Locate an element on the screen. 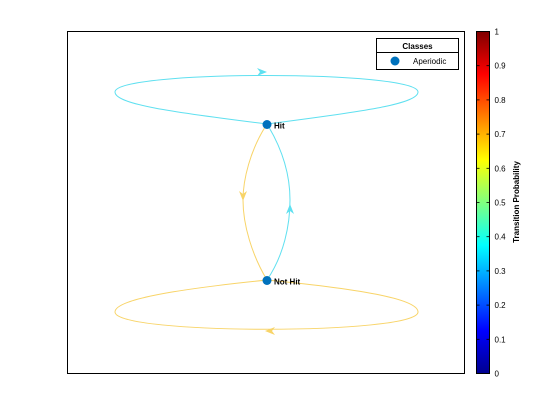 This screenshot has width=560, height=420. colorbar-tick-label: 0.9 is located at coordinates (501, 66).